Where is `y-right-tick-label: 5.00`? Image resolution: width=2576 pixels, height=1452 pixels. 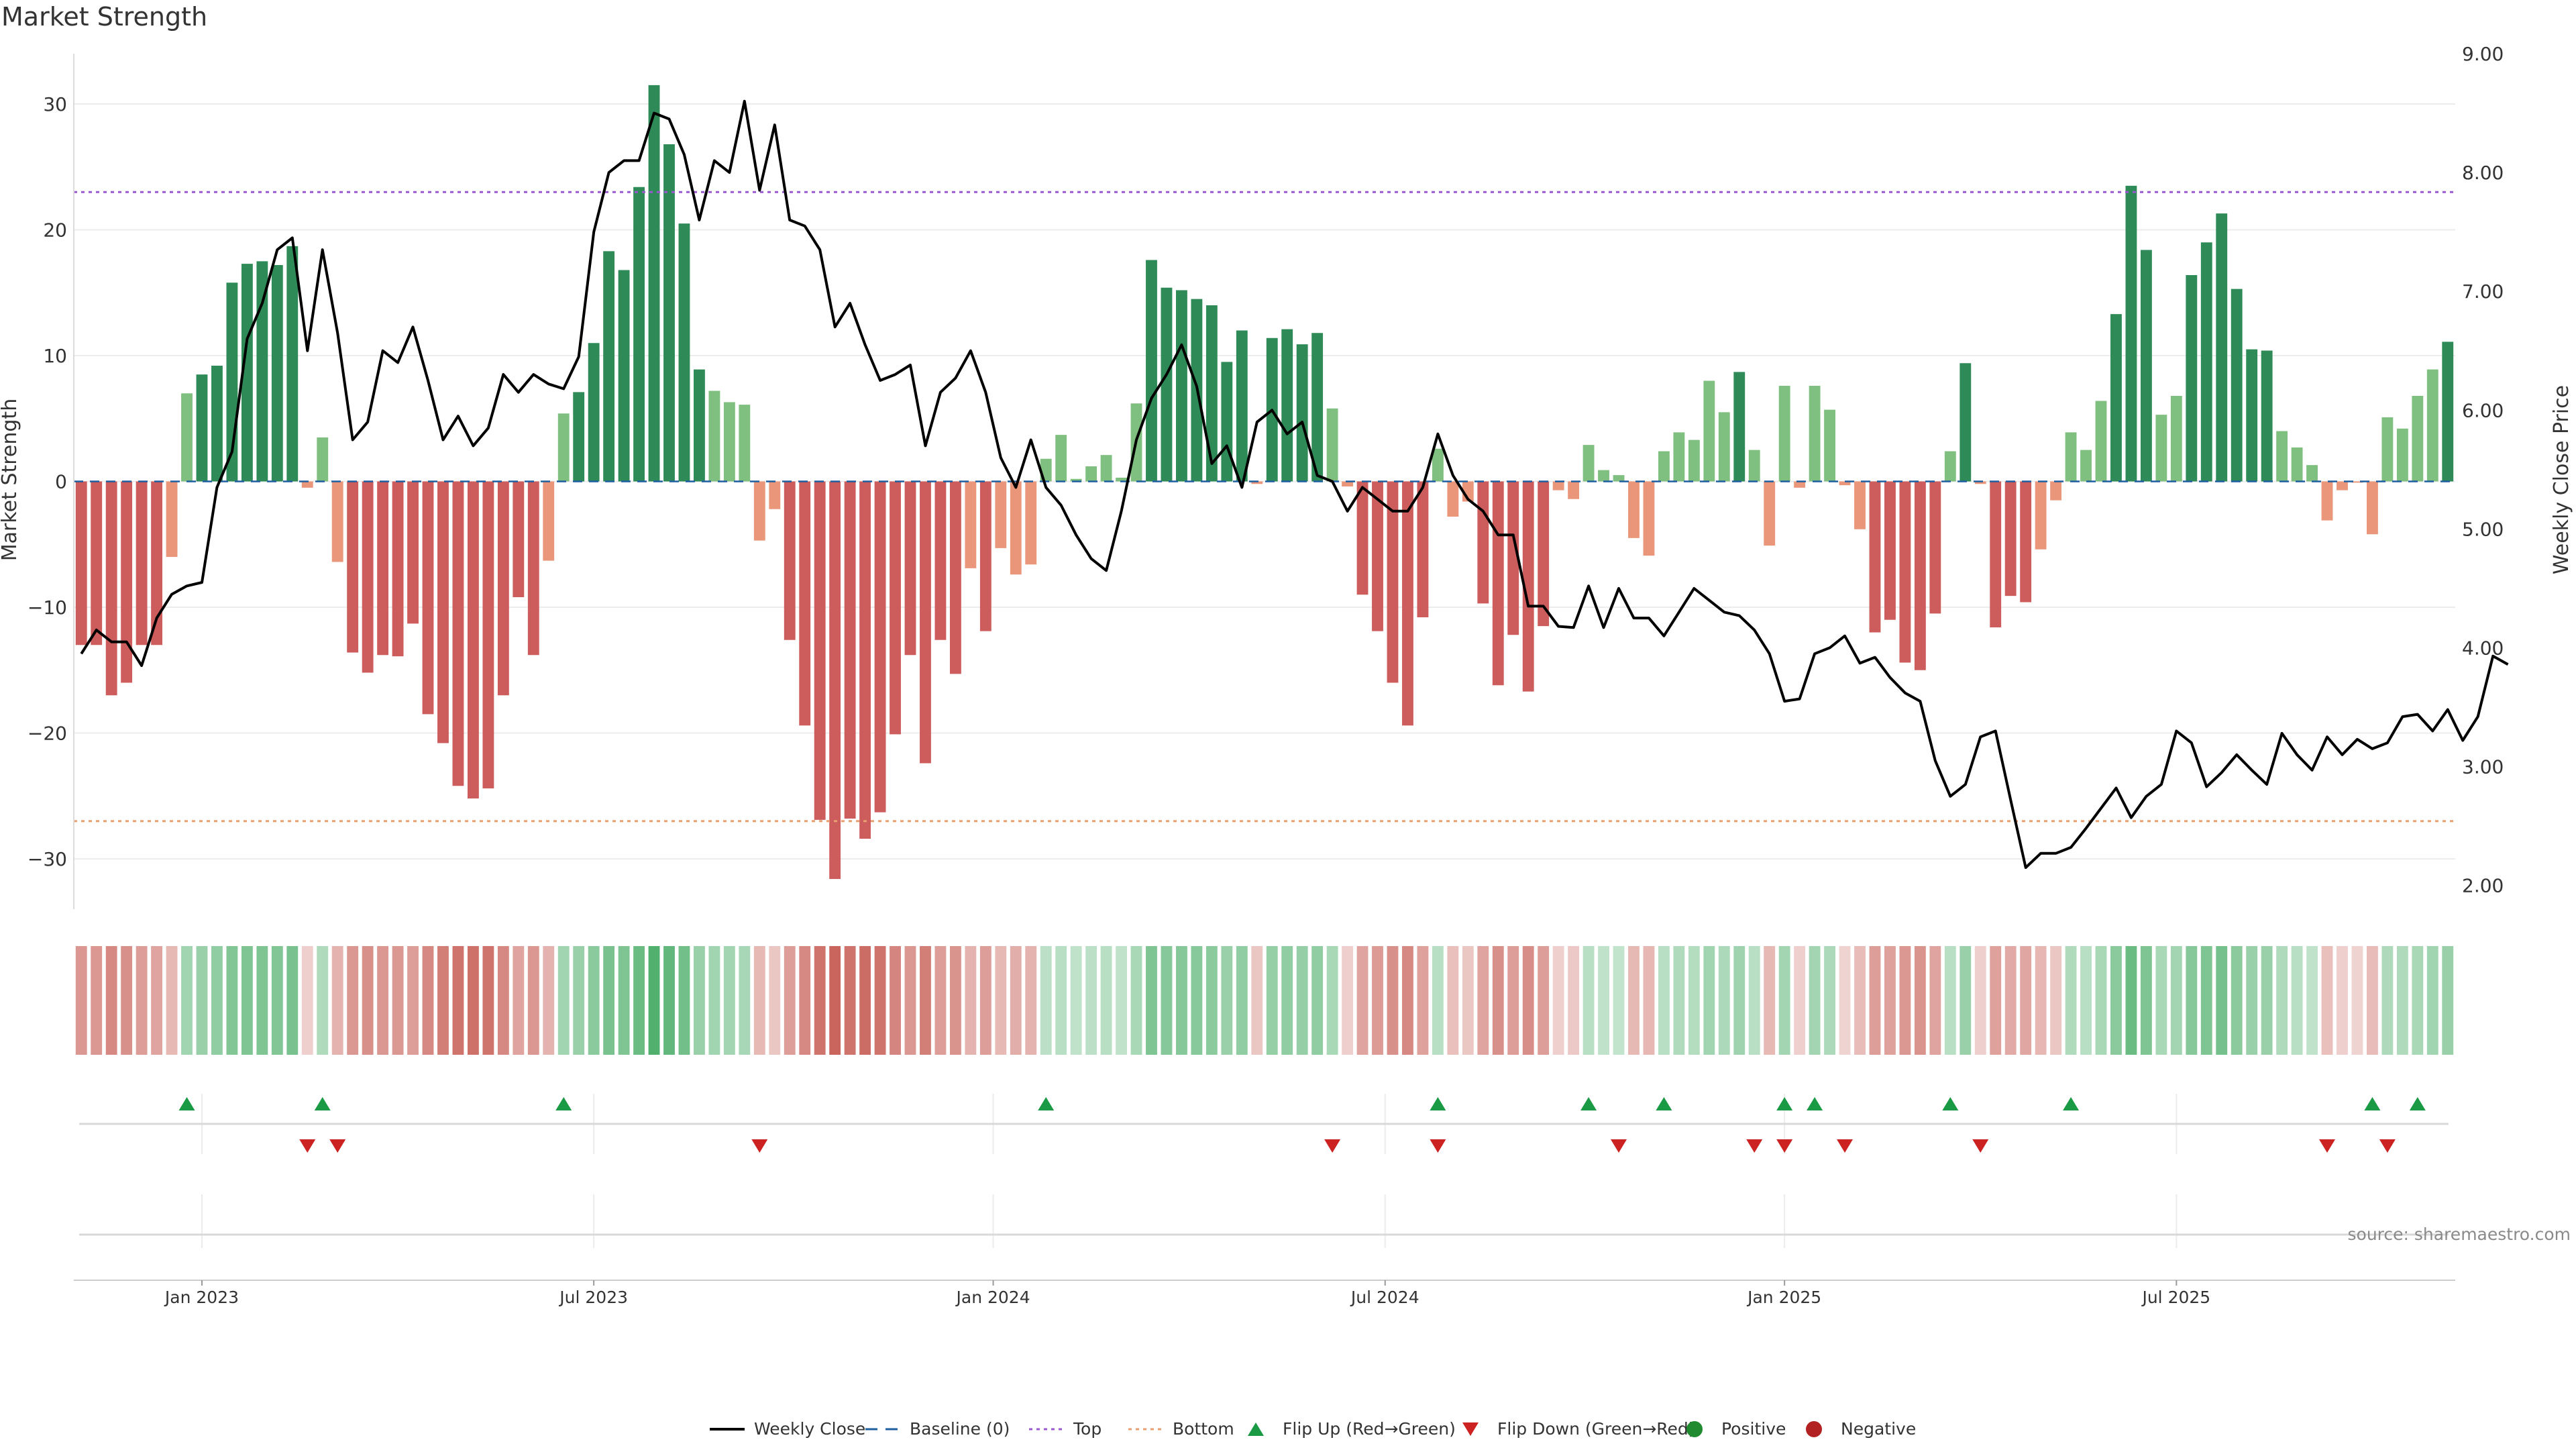 y-right-tick-label: 5.00 is located at coordinates (2483, 529).